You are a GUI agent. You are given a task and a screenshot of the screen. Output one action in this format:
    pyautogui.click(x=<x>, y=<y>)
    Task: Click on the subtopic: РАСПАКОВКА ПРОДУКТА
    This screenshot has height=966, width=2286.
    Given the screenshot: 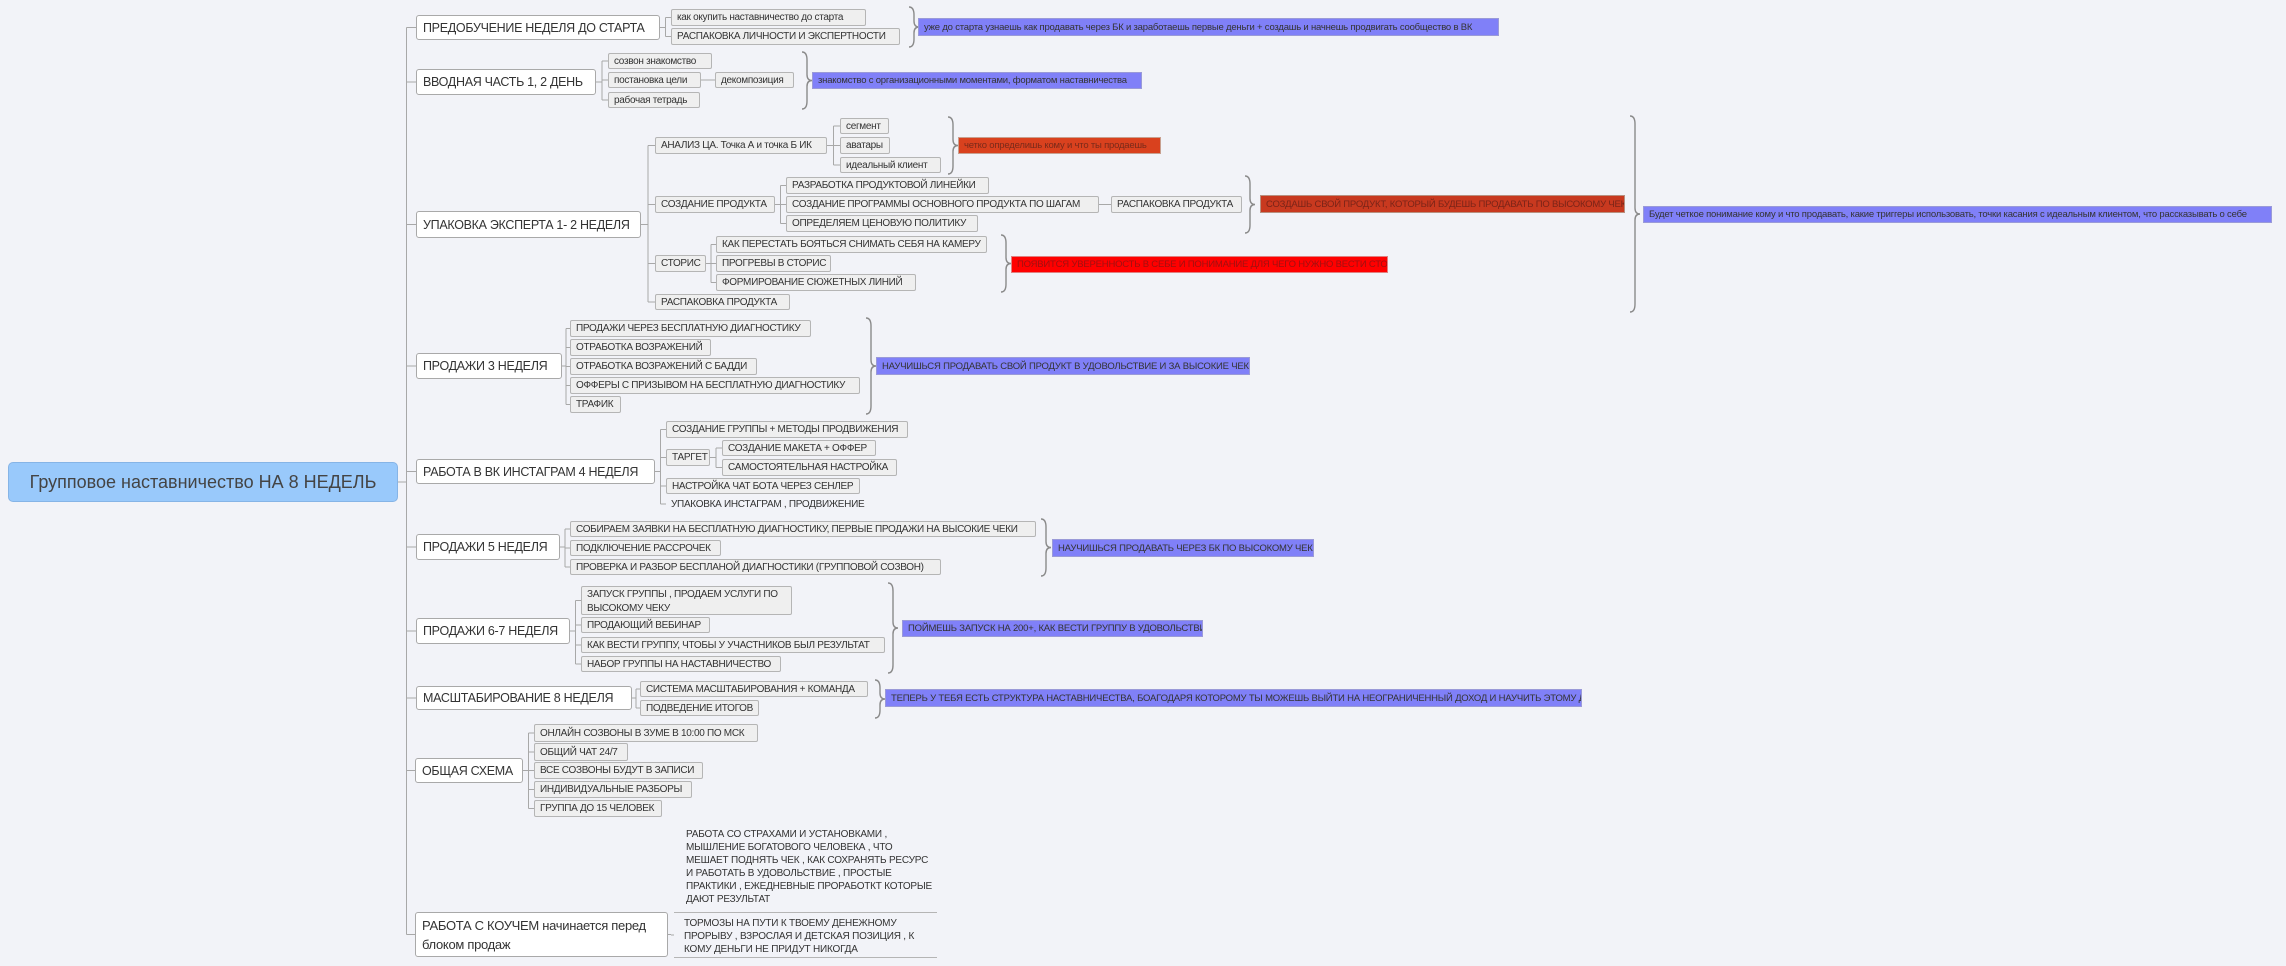 What is the action you would take?
    pyautogui.click(x=1176, y=204)
    